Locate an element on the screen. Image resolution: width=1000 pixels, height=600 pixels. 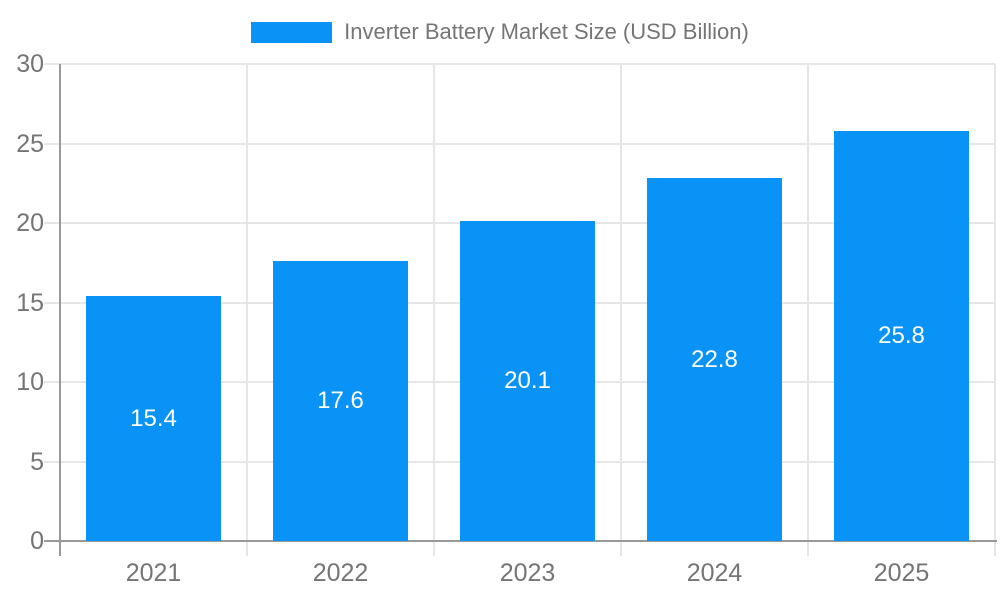
bar-2025 is located at coordinates (901, 335).